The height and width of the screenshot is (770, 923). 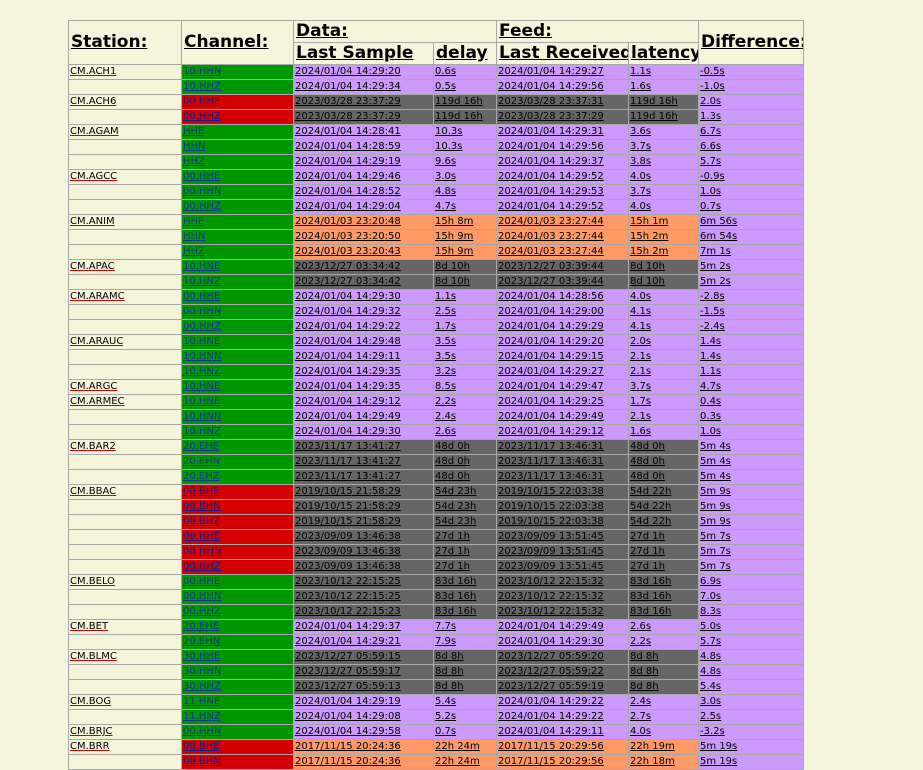 I want to click on last-sample-link: 2023/12/27 05:59:13, so click(x=348, y=686).